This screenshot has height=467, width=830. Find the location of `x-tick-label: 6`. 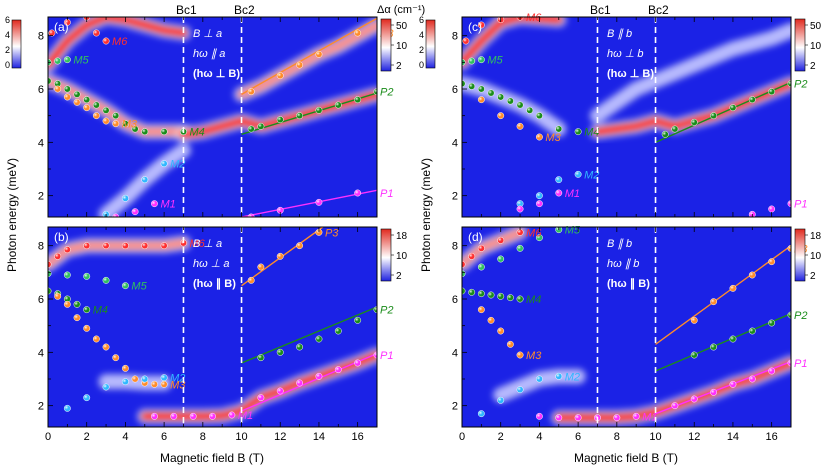

x-tick-label: 6 is located at coordinates (164, 437).